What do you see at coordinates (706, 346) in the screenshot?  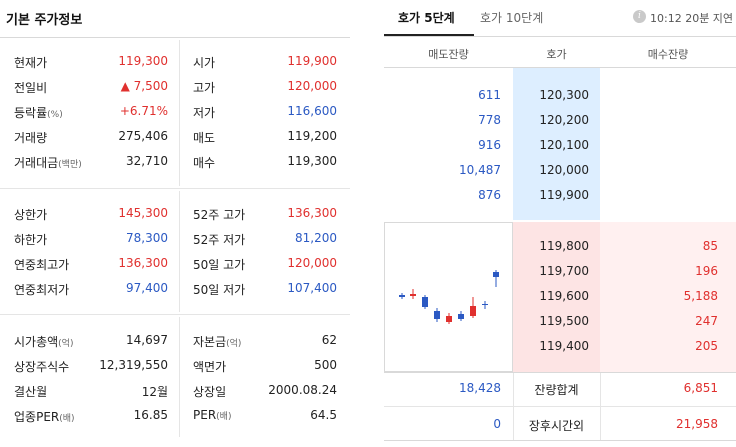 I see `bid-qty: 205` at bounding box center [706, 346].